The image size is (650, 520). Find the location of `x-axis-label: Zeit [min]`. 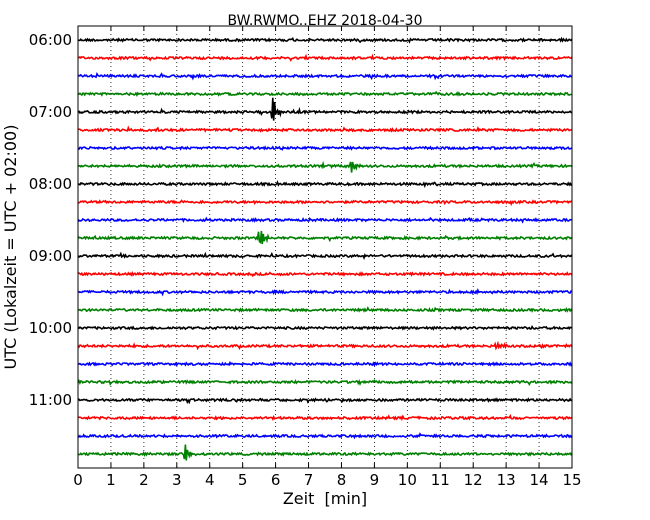

x-axis-label: Zeit [min] is located at coordinates (325, 498).